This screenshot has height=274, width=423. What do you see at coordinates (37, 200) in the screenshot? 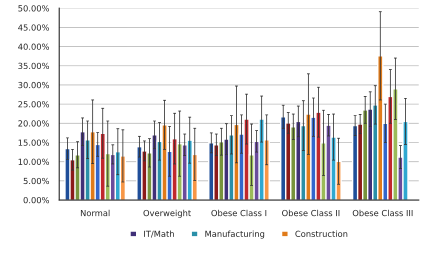
I see `y-tick-label: 0.00%` at bounding box center [37, 200].